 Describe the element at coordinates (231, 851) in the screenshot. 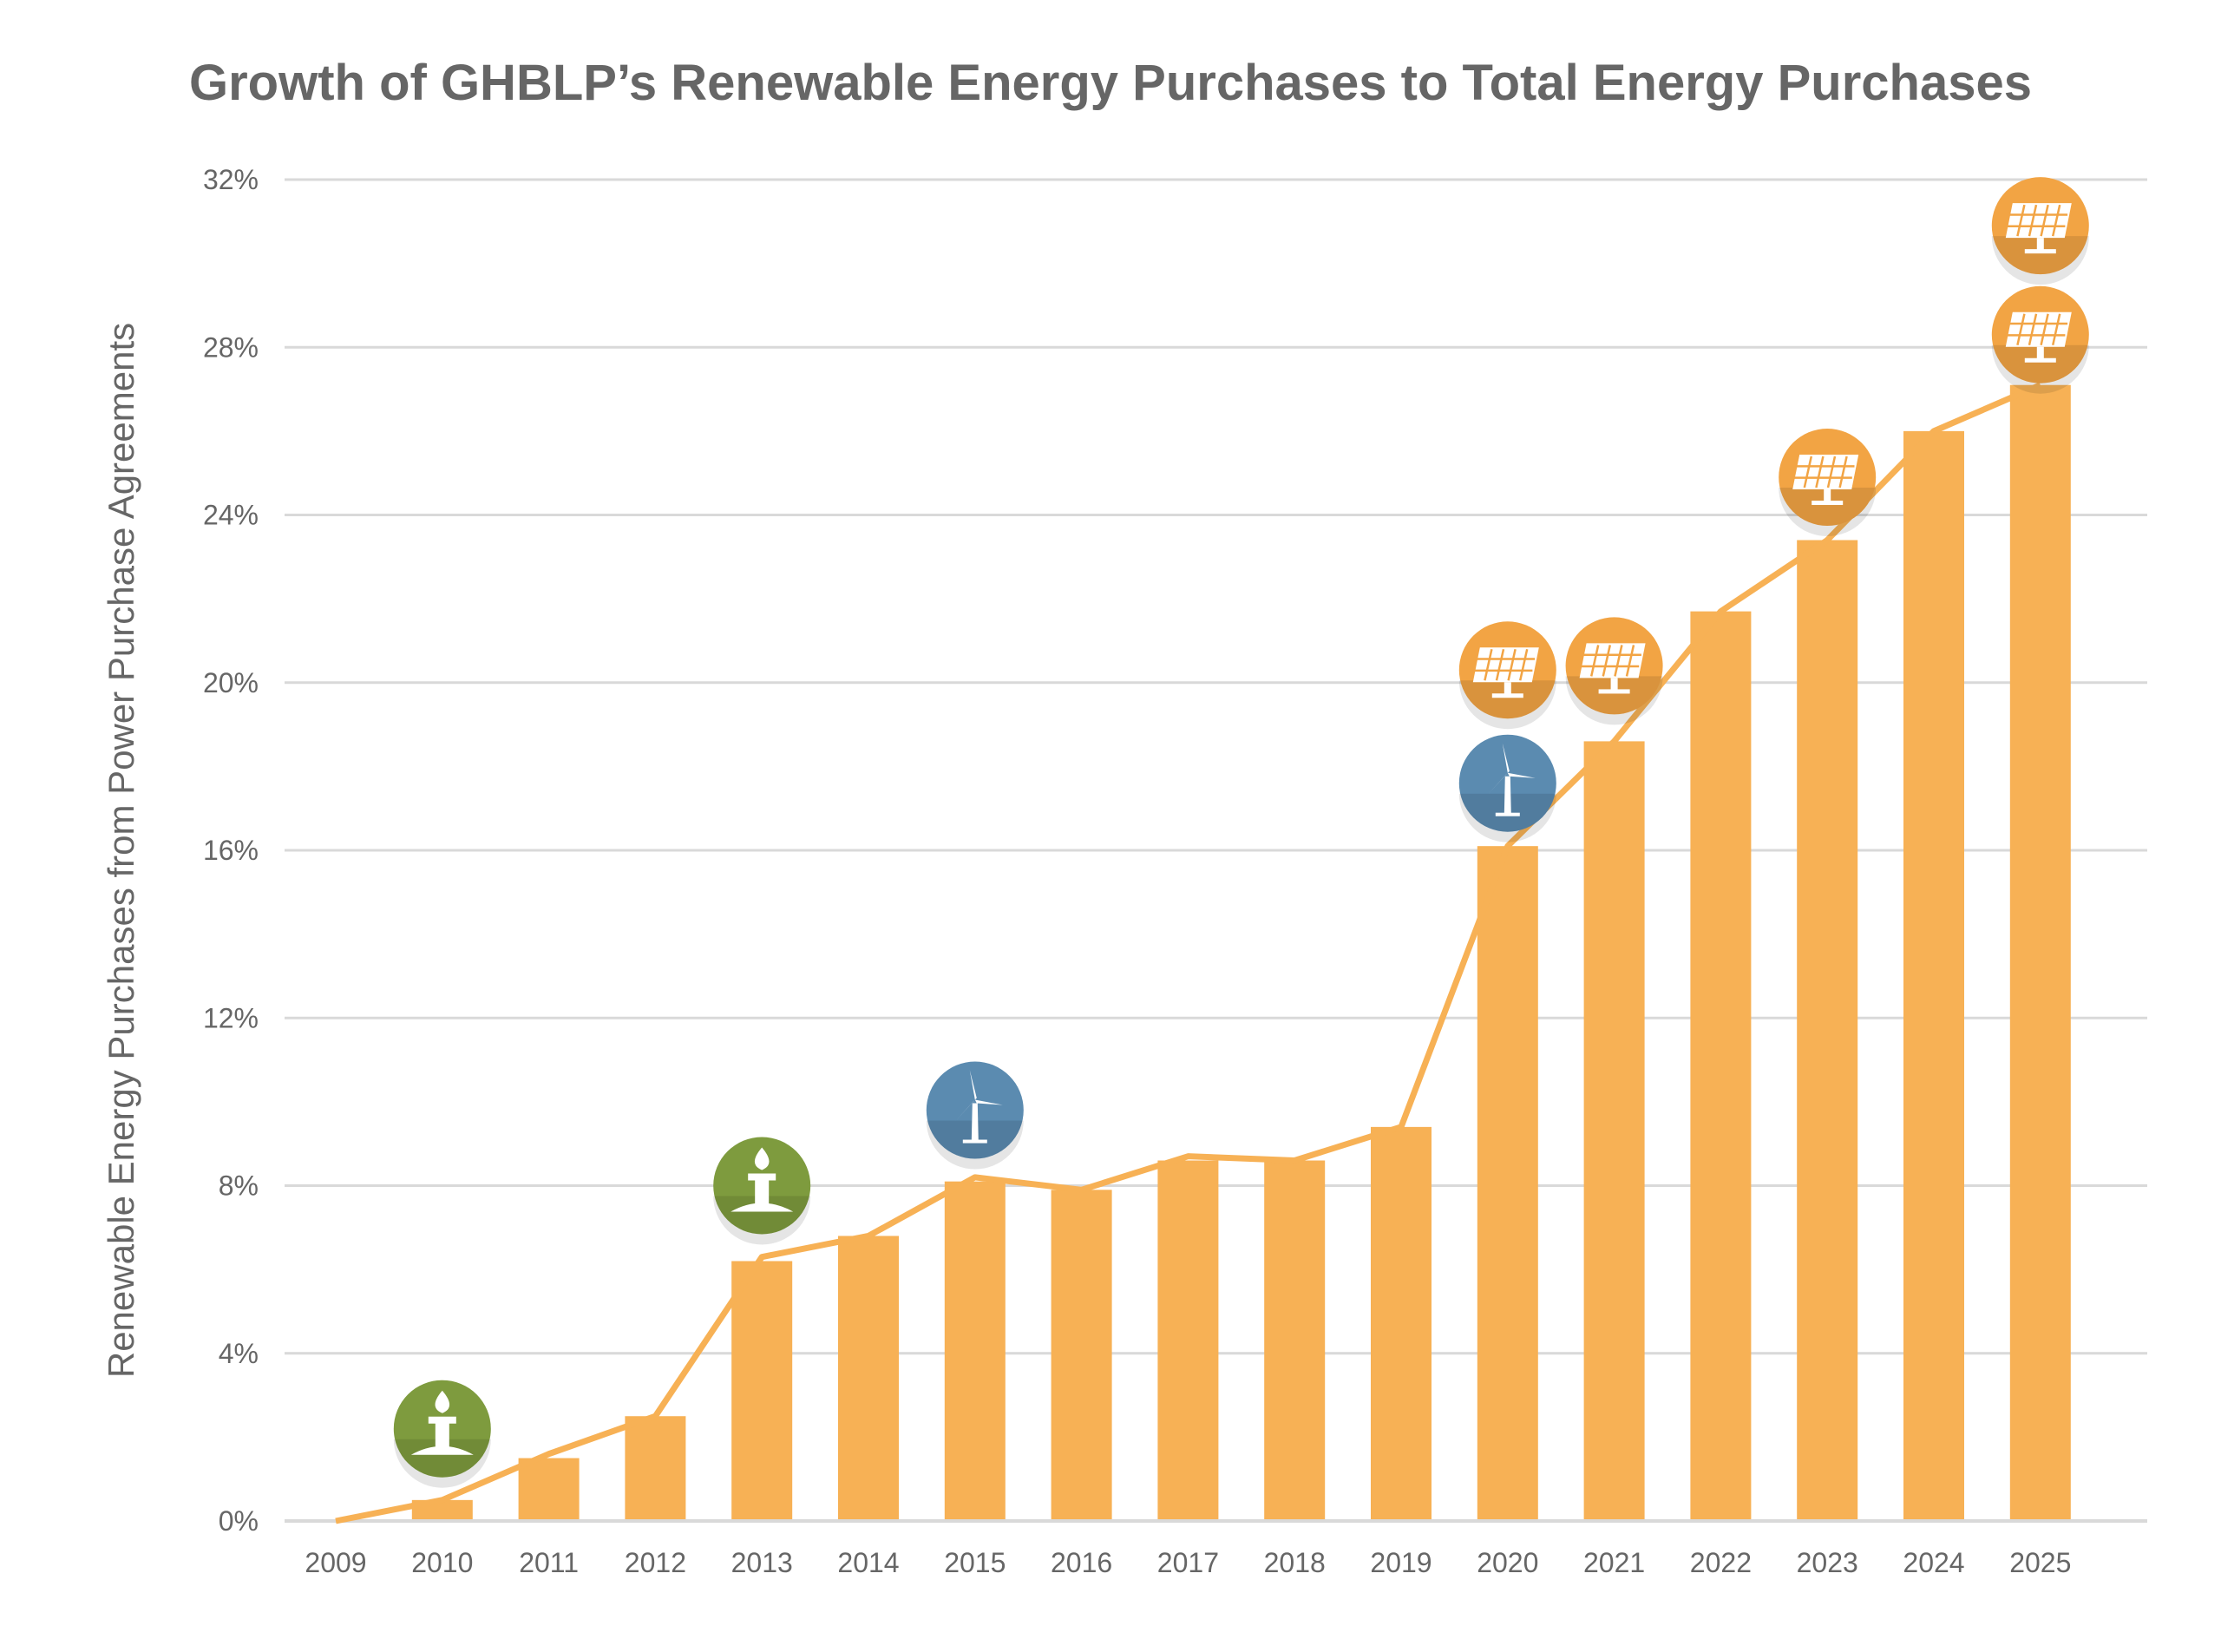

I see `y-tick-label: 16%` at that location.